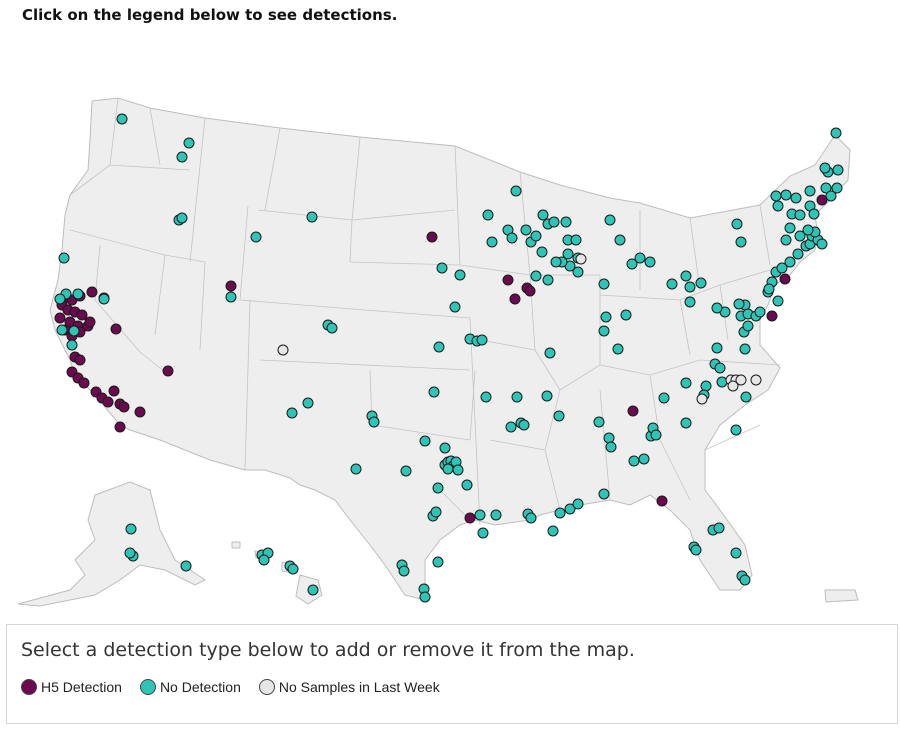  Describe the element at coordinates (190, 687) in the screenshot. I see `legend-item-no-detection: No Detection` at that location.